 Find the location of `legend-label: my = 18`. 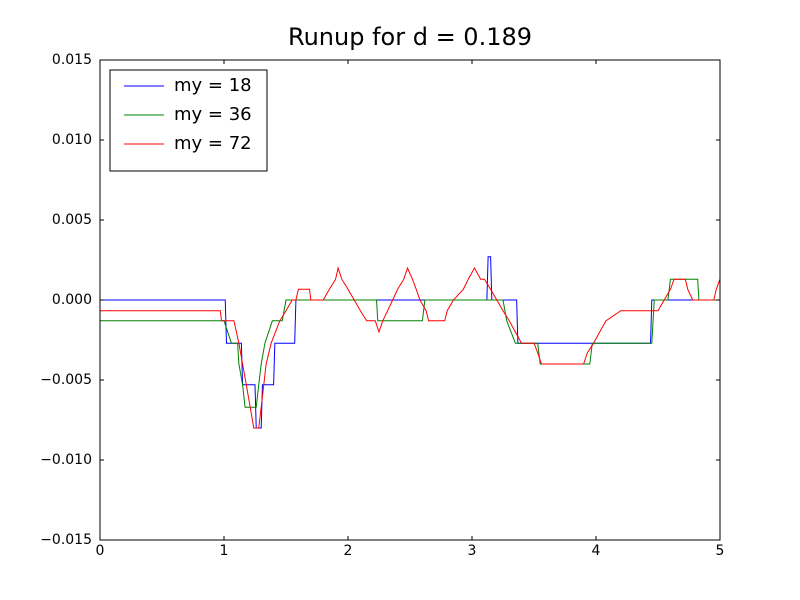

legend-label: my = 18 is located at coordinates (213, 85).